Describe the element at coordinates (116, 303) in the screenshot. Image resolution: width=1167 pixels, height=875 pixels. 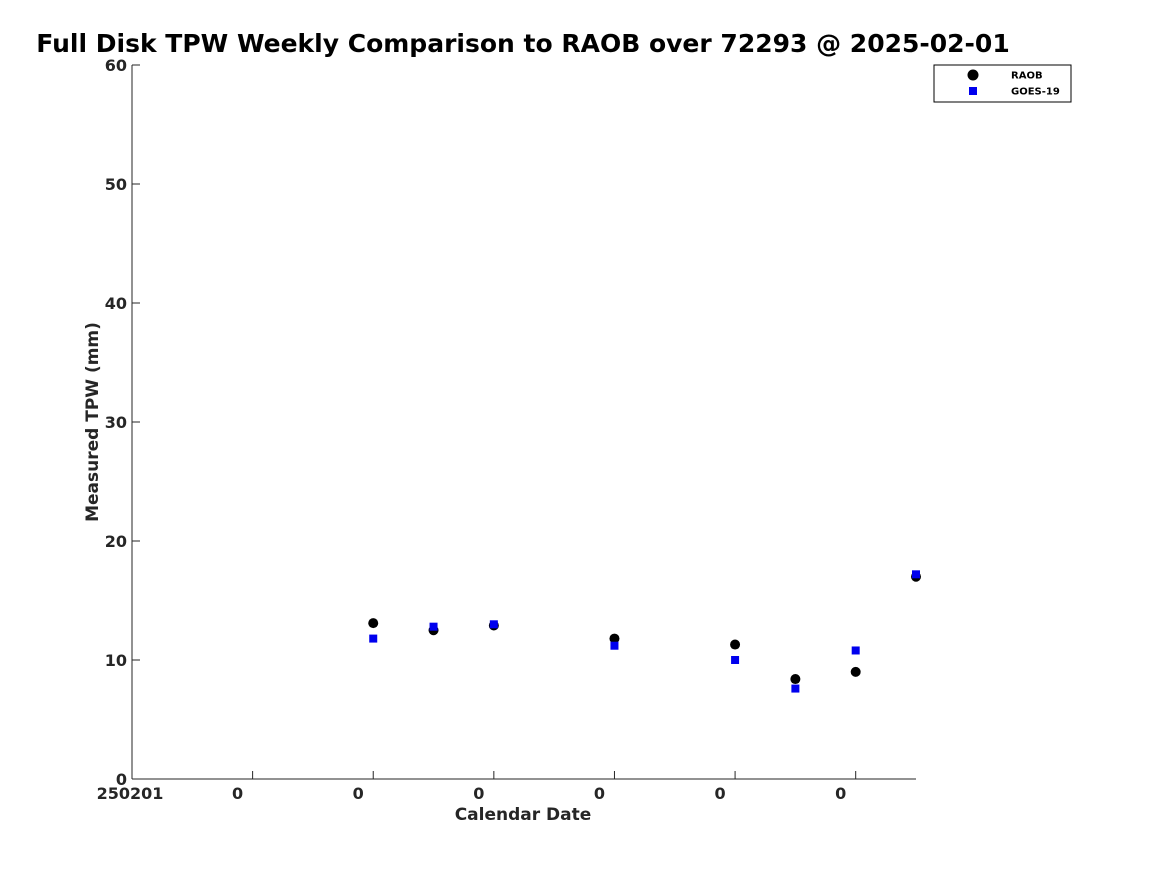
I see `y-tick-label: 40` at that location.